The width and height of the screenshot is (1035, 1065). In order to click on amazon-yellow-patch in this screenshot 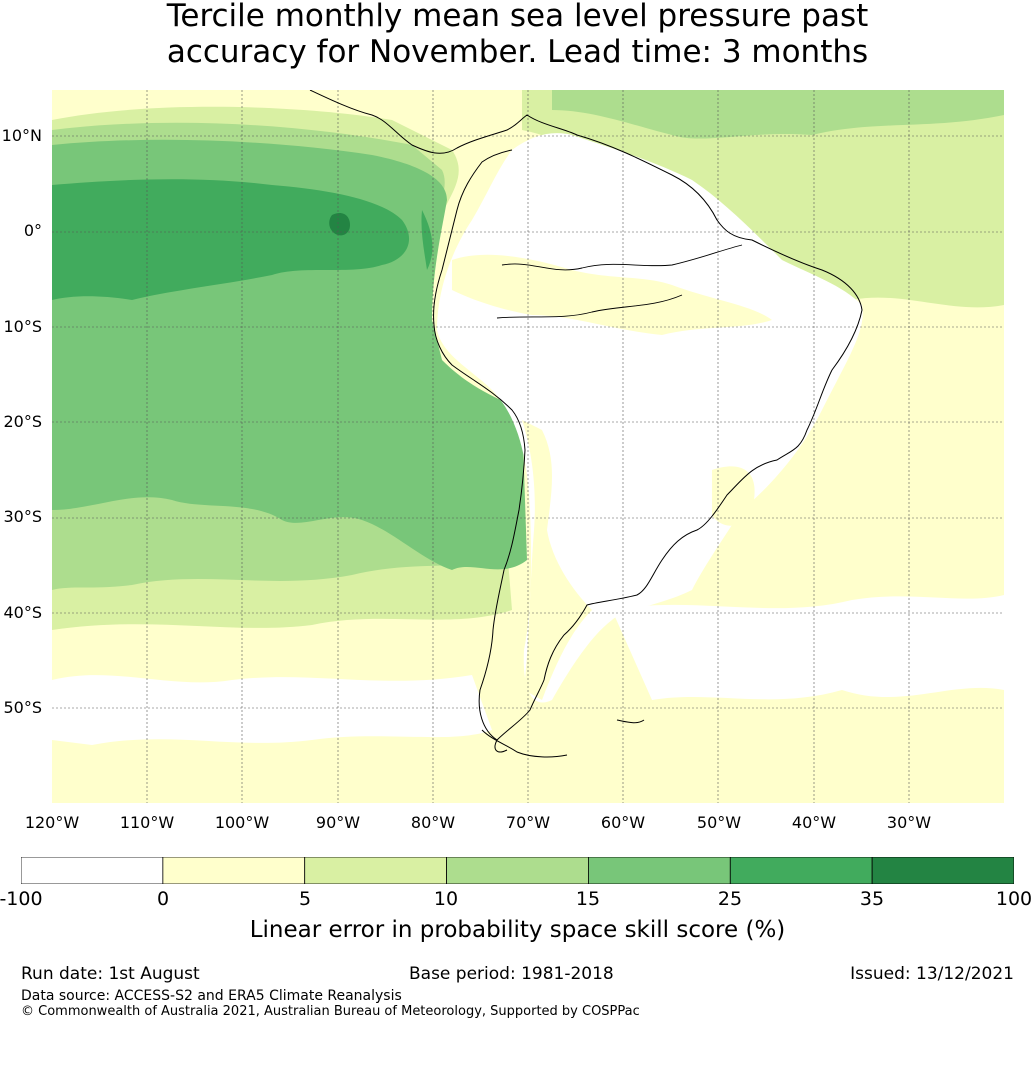, I will do `click(612, 294)`.